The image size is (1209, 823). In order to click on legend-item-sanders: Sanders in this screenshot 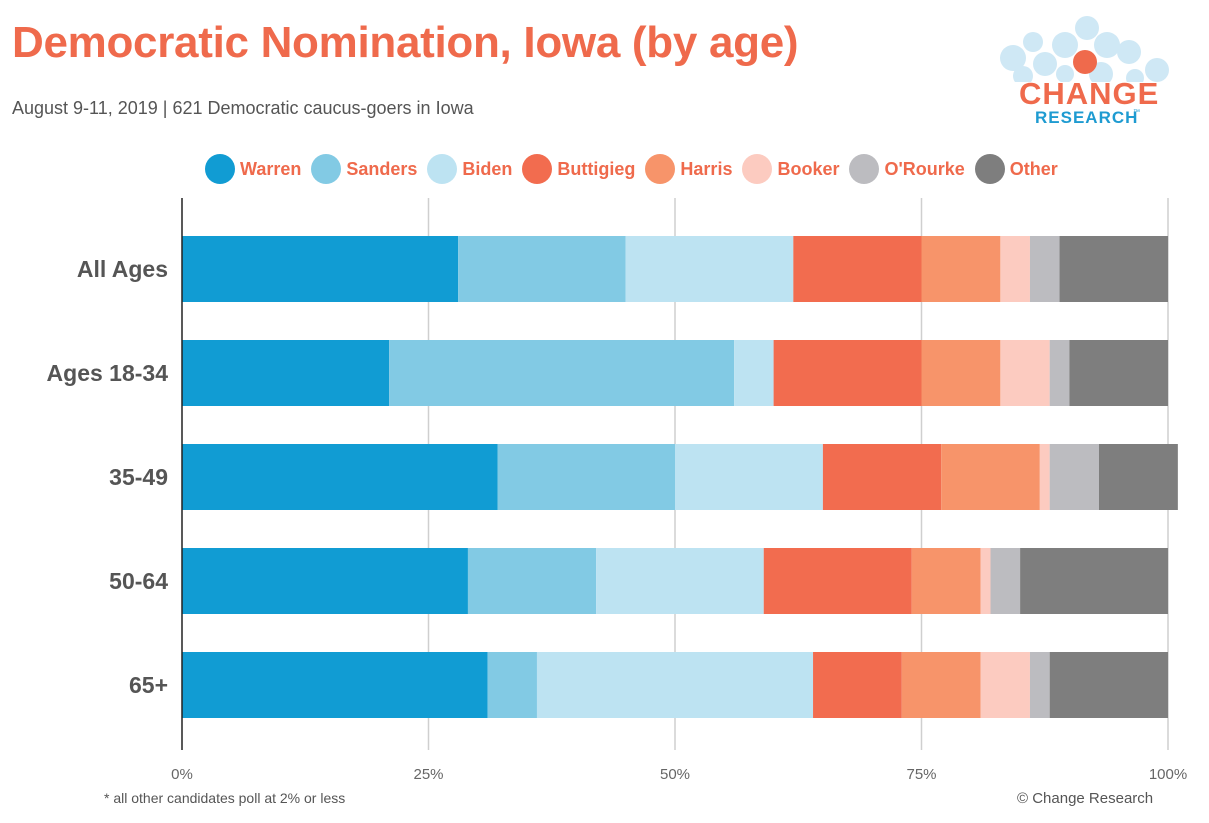, I will do `click(364, 169)`.